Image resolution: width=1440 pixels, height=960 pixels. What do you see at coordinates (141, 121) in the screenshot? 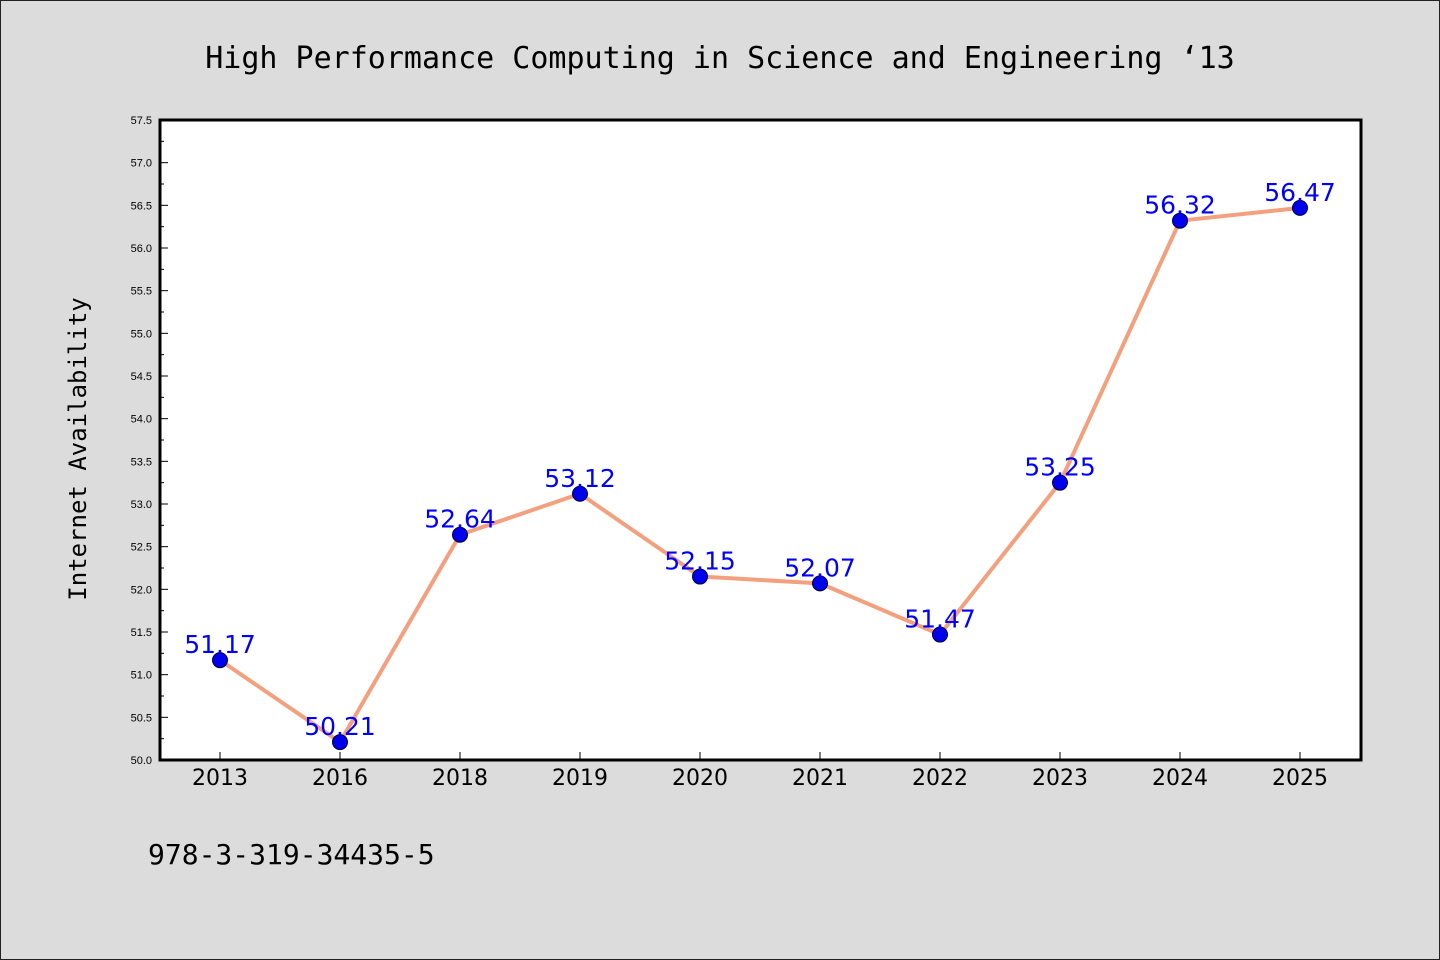
I see `y-tick-label: 57.5` at bounding box center [141, 121].